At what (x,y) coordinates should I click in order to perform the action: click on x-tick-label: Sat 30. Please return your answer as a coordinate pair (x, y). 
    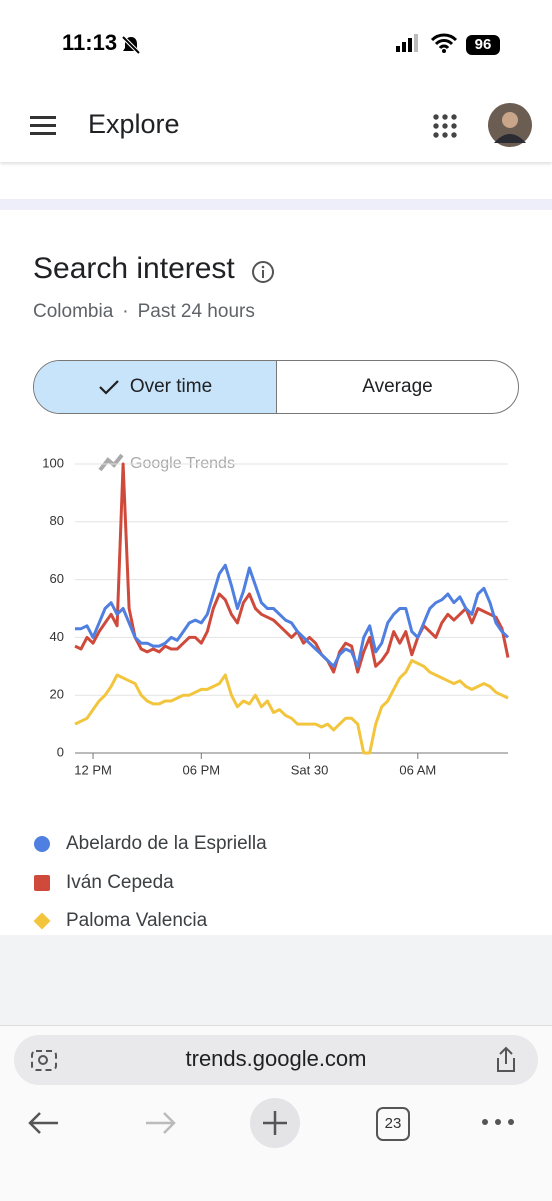
    Looking at the image, I should click on (310, 769).